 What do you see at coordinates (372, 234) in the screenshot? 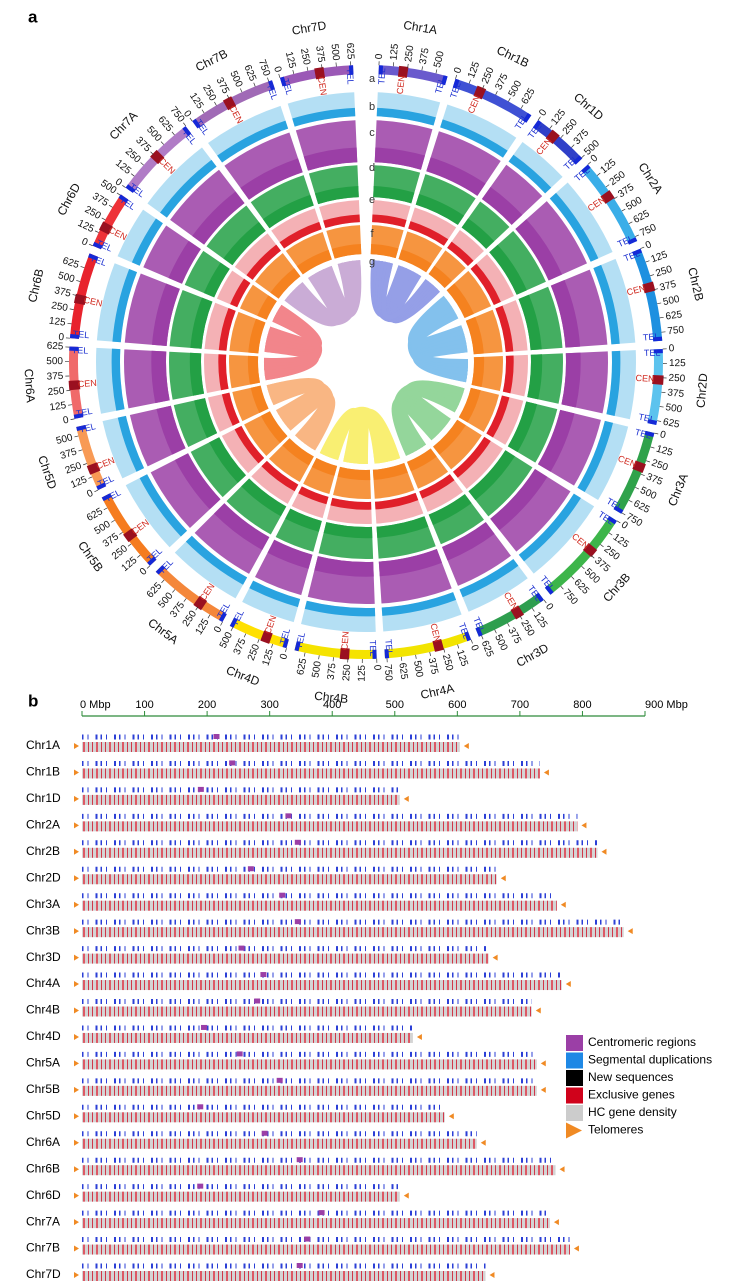
I see `ring-label: f` at bounding box center [372, 234].